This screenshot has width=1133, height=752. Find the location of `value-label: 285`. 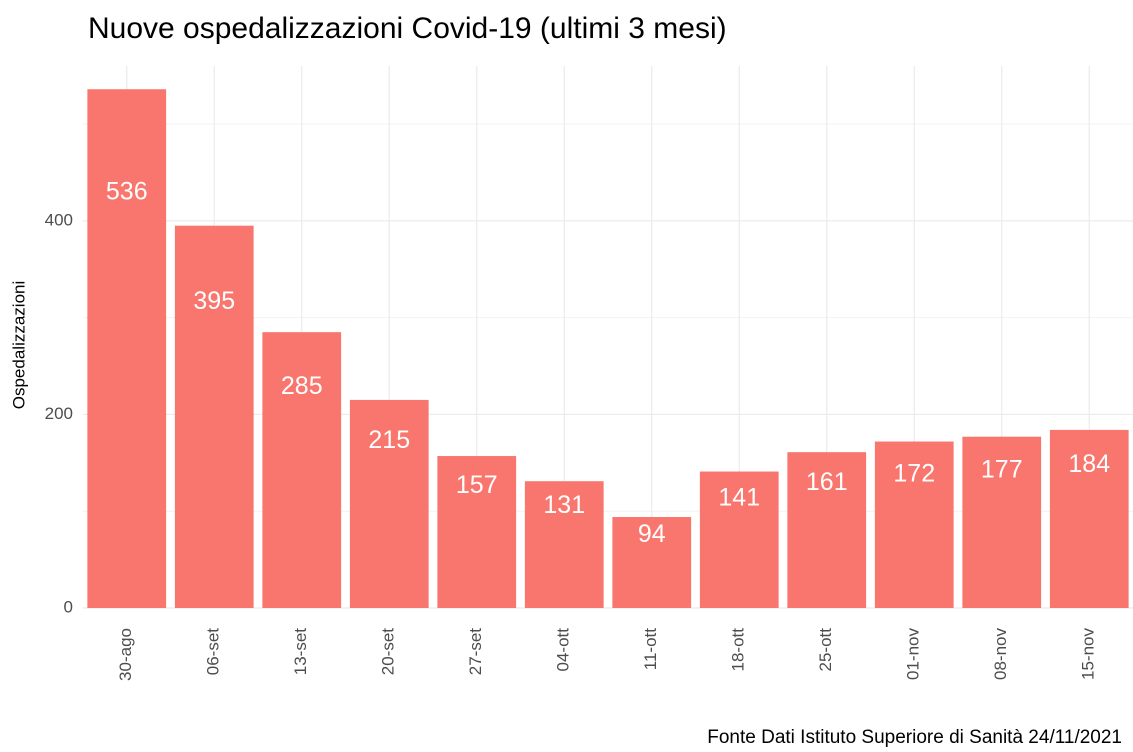

value-label: 285 is located at coordinates (302, 386).